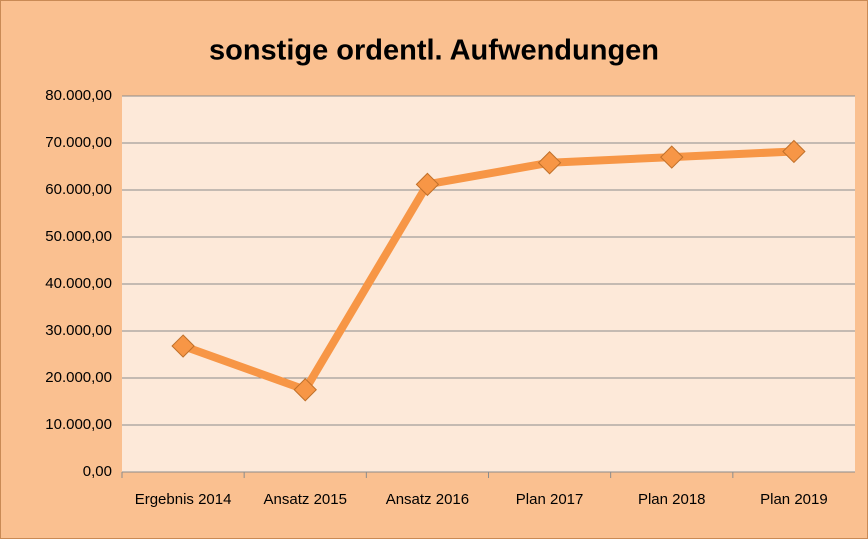 The image size is (868, 539). I want to click on y-tick-label: 0,00, so click(97, 471).